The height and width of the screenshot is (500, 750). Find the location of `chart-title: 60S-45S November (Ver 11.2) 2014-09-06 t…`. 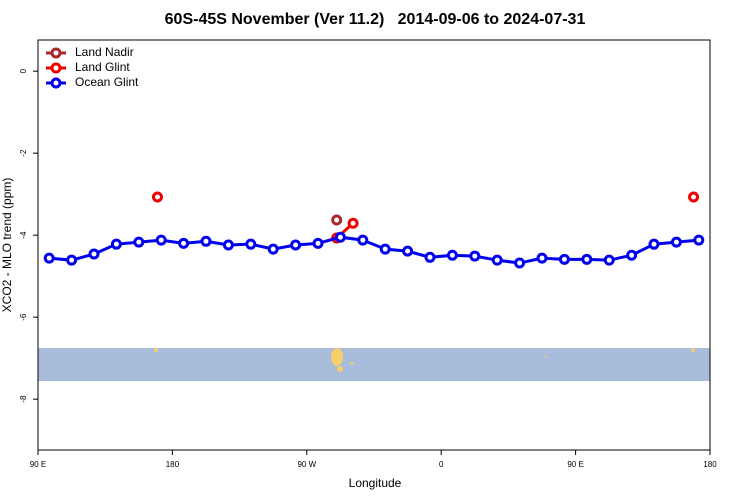

chart-title: 60S-45S November (Ver 11.2) 2014-09-06 t… is located at coordinates (375, 19).